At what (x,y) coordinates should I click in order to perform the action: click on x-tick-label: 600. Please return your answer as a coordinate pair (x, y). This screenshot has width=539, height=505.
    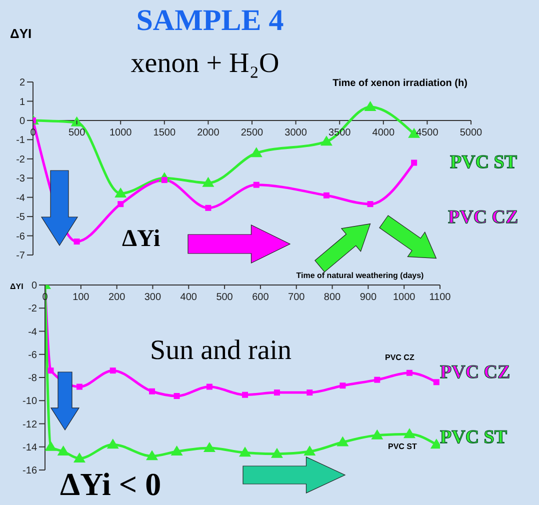
    Looking at the image, I should click on (261, 297).